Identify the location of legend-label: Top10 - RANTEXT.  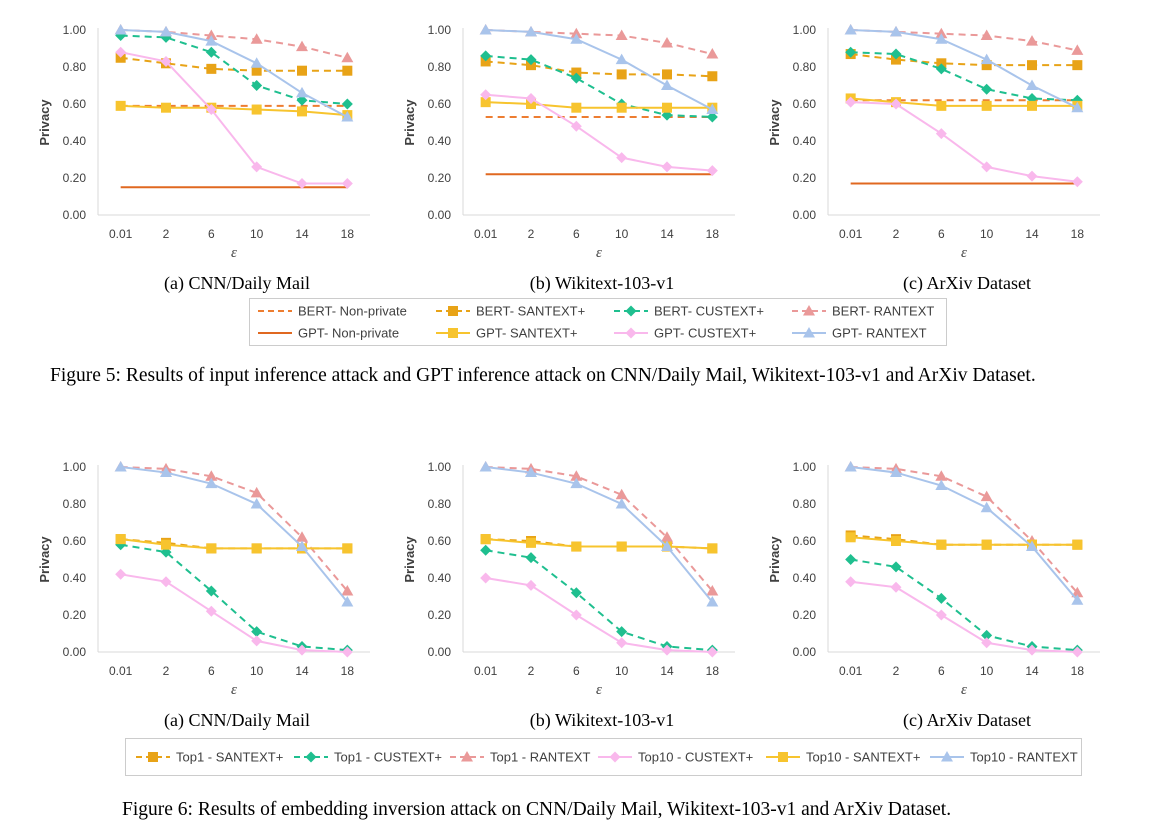
(1024, 757).